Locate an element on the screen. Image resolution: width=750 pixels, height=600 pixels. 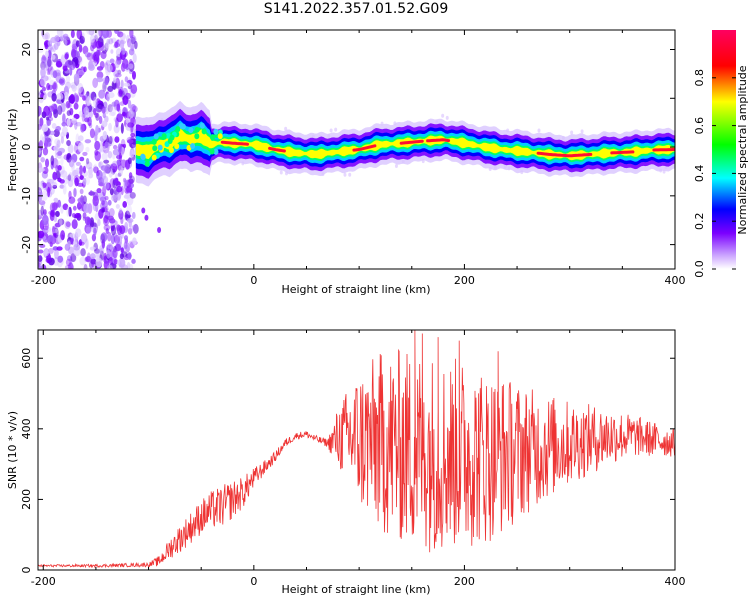
signal-track is located at coordinates (405, 143).